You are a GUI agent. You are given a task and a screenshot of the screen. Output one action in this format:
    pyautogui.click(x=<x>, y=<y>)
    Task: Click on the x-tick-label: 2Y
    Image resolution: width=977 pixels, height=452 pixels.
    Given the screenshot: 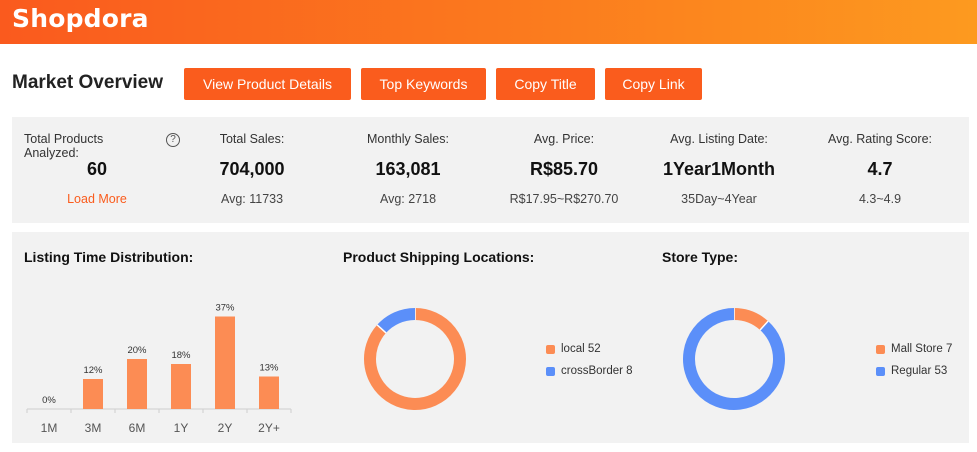 What is the action you would take?
    pyautogui.click(x=225, y=428)
    